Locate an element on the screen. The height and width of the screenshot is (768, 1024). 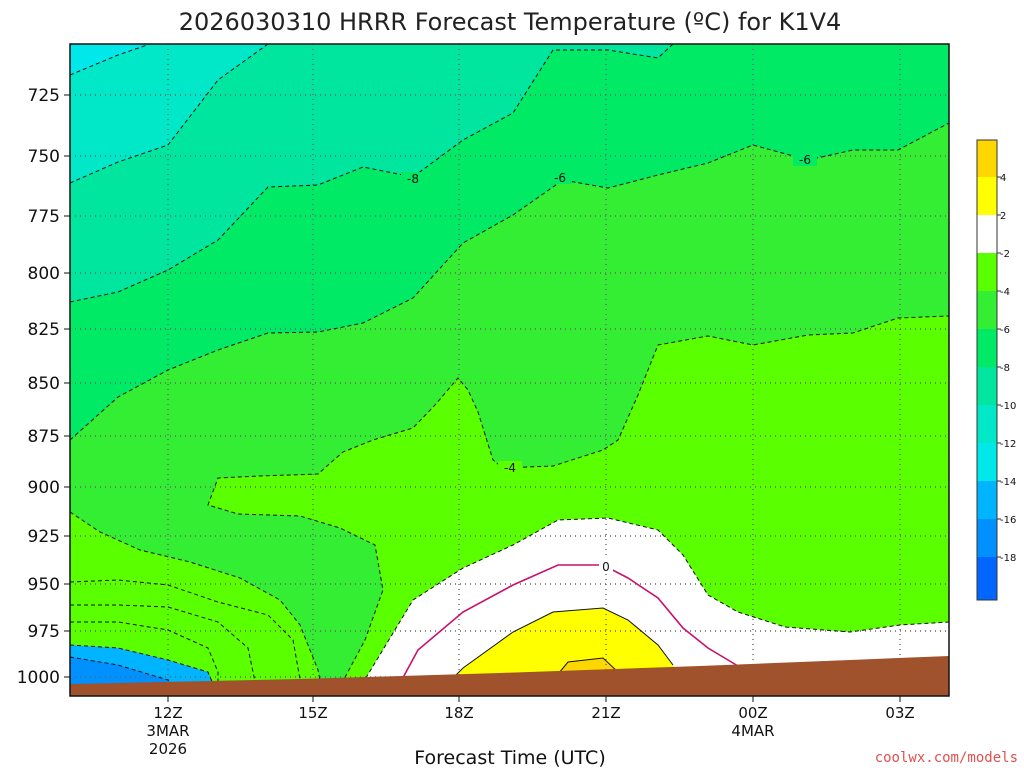
y-label-900: 900 is located at coordinates (44, 488).